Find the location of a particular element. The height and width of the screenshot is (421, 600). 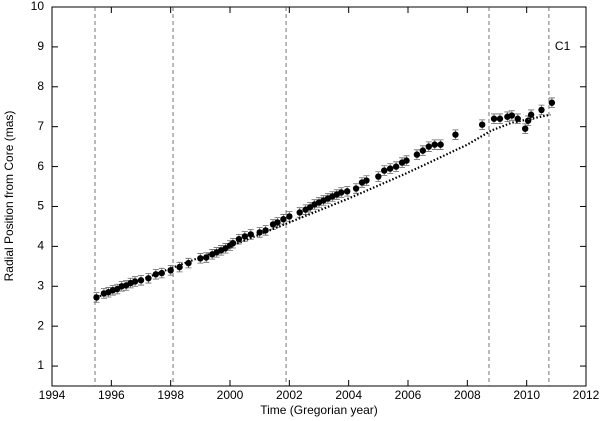

y-tick-label: 3 is located at coordinates (40, 285).